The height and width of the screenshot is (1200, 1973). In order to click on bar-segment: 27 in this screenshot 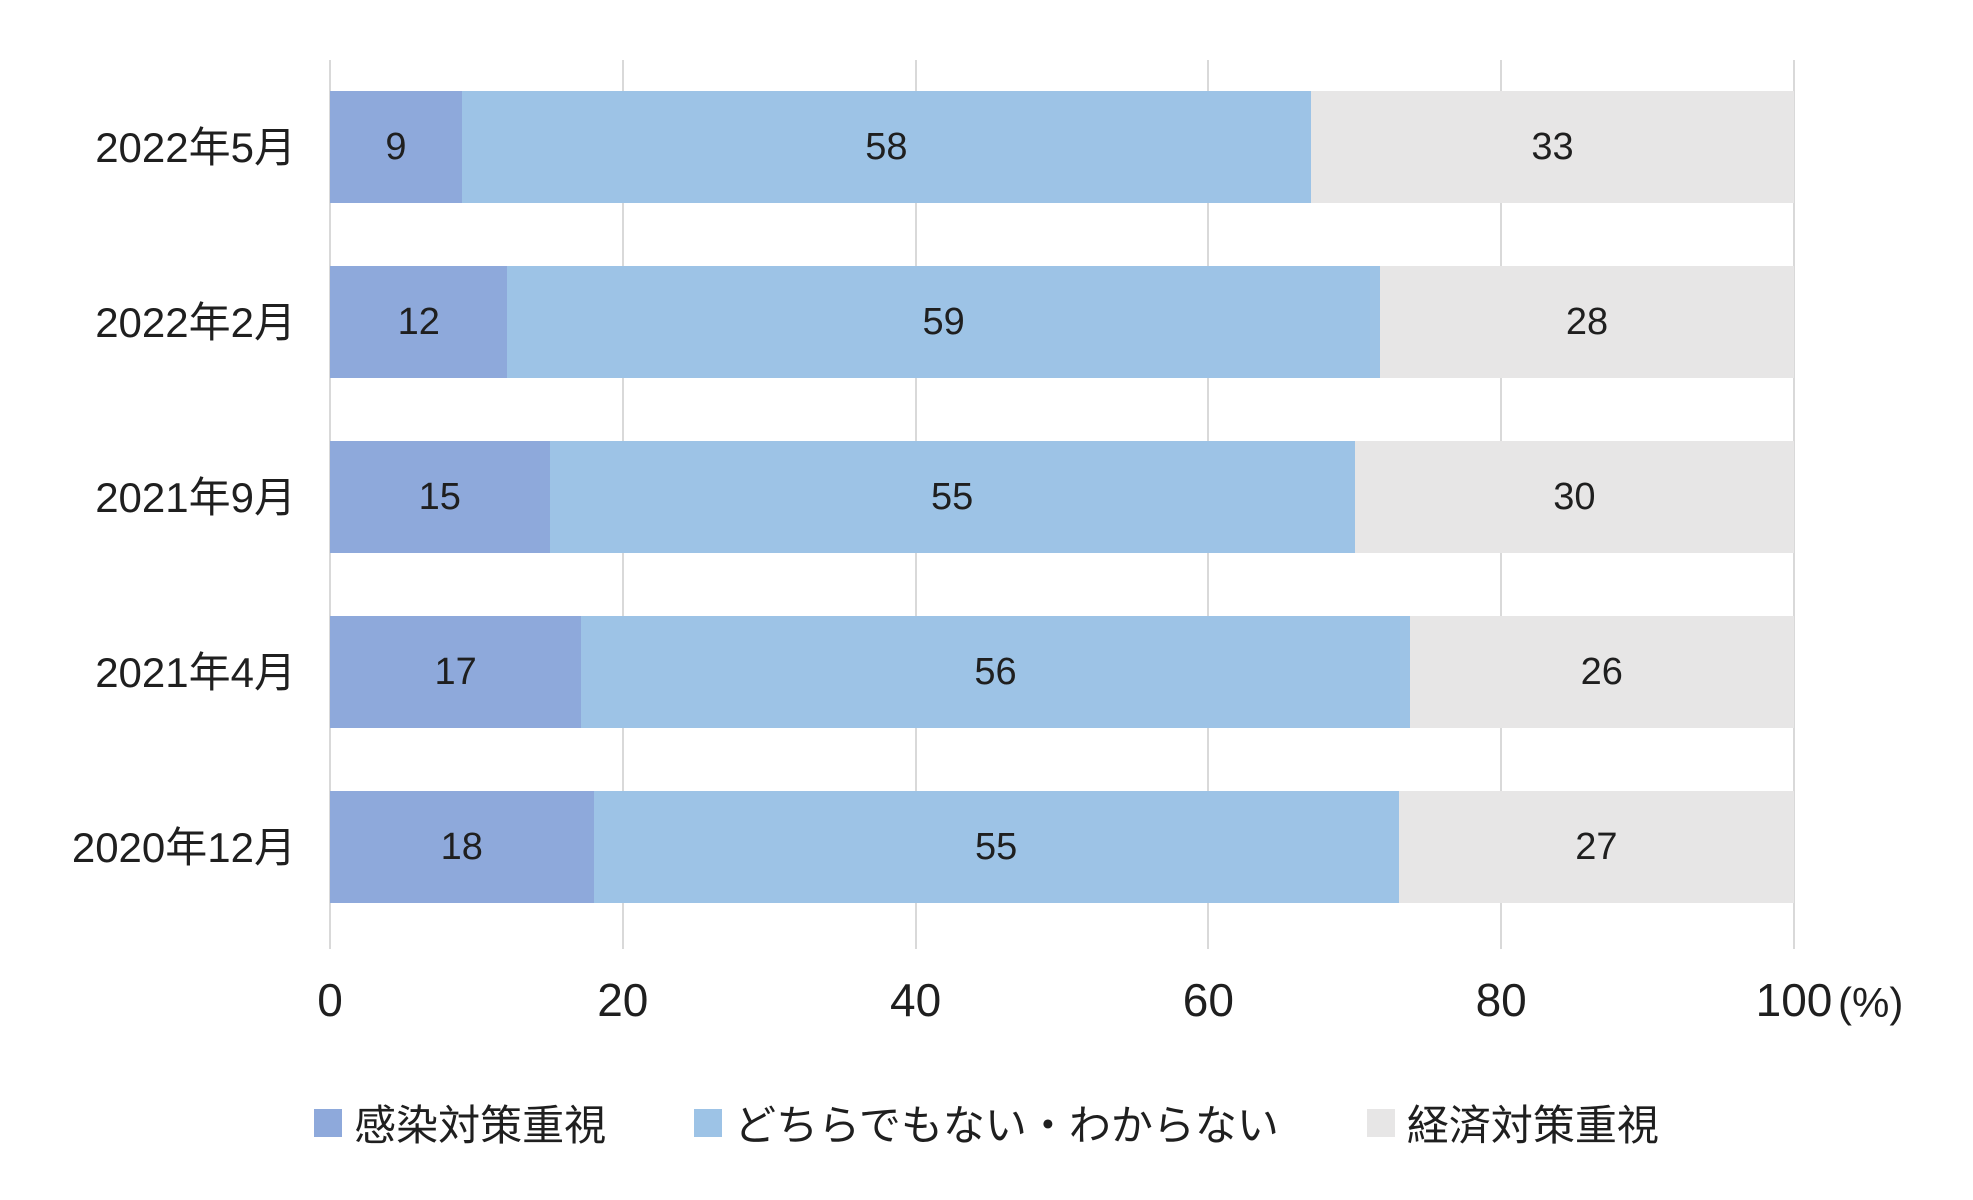, I will do `click(1596, 847)`.